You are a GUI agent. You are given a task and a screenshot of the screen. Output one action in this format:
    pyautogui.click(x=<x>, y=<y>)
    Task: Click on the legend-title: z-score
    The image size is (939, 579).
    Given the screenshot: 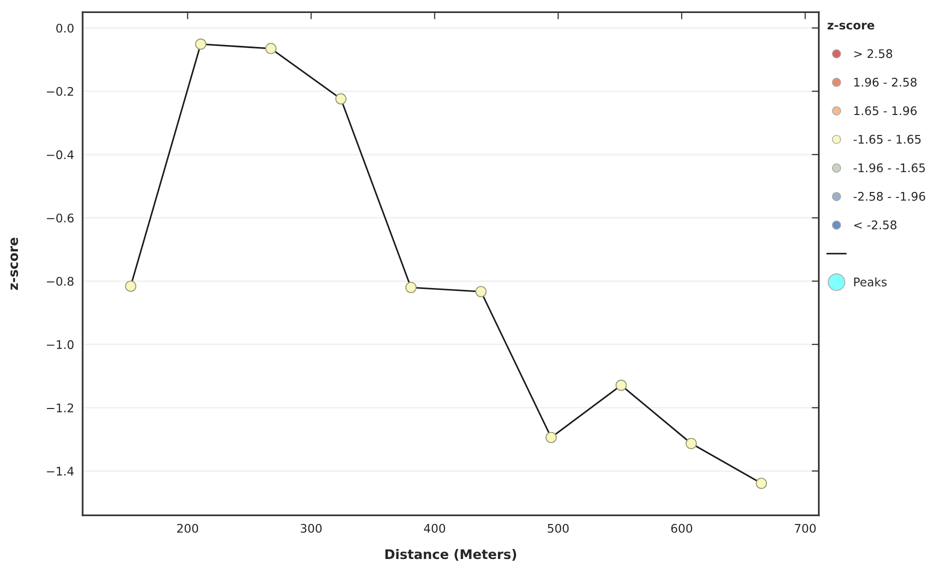 What is the action you would take?
    pyautogui.click(x=851, y=26)
    